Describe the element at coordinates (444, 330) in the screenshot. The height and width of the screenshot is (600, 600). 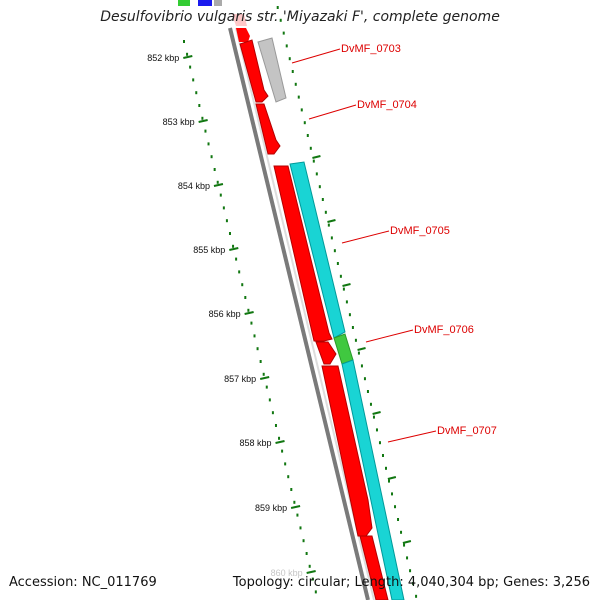
I see `gene-label: DvMF_0706` at that location.